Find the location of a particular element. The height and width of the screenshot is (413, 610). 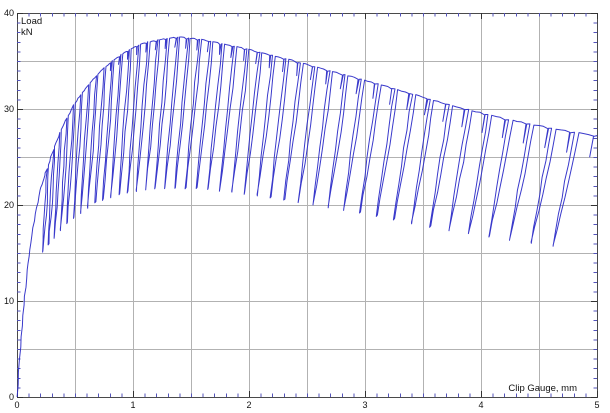

x-tick-label: 3 is located at coordinates (364, 405).